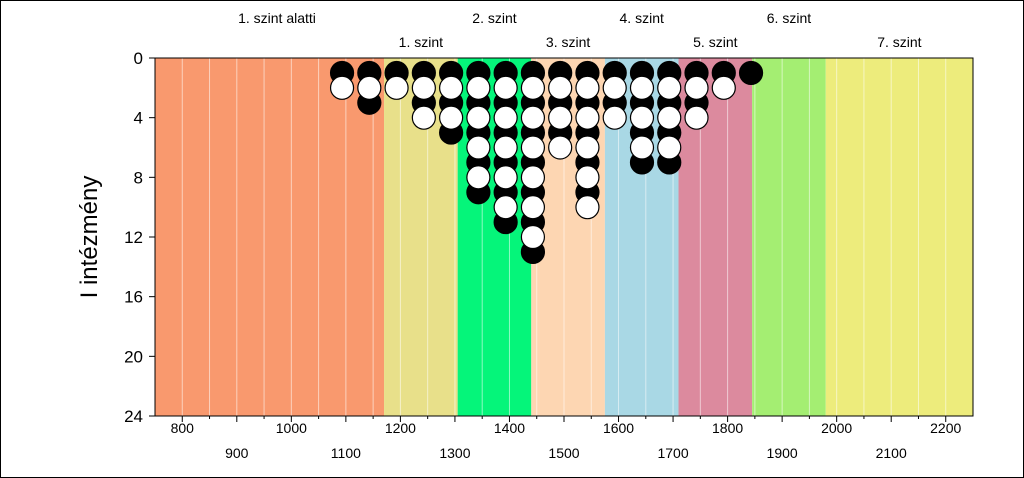  What do you see at coordinates (454, 453) in the screenshot?
I see `x-tick-label: 1300` at bounding box center [454, 453].